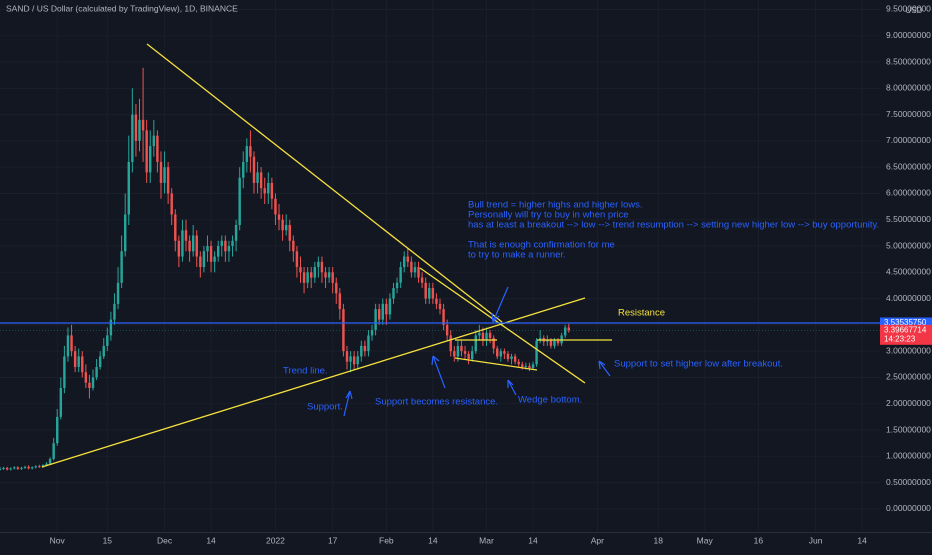 The image size is (932, 555). What do you see at coordinates (908, 88) in the screenshot?
I see `y-tick-label: 8.00000000` at bounding box center [908, 88].